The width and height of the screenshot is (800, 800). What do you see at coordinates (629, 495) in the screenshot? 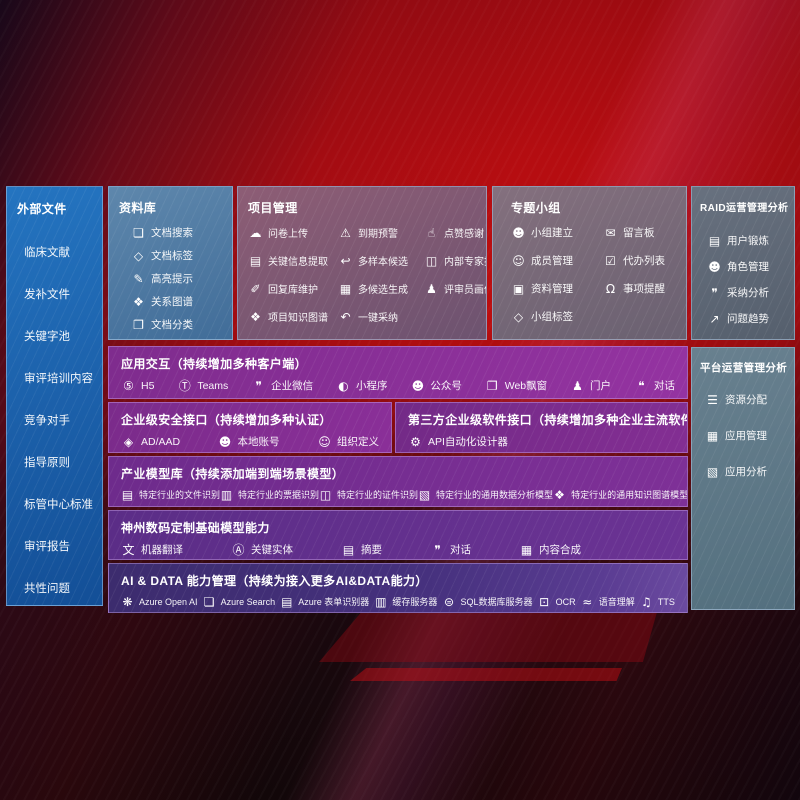
I see `feature-label: 特定行业的通用知识图谱模型` at bounding box center [629, 495].